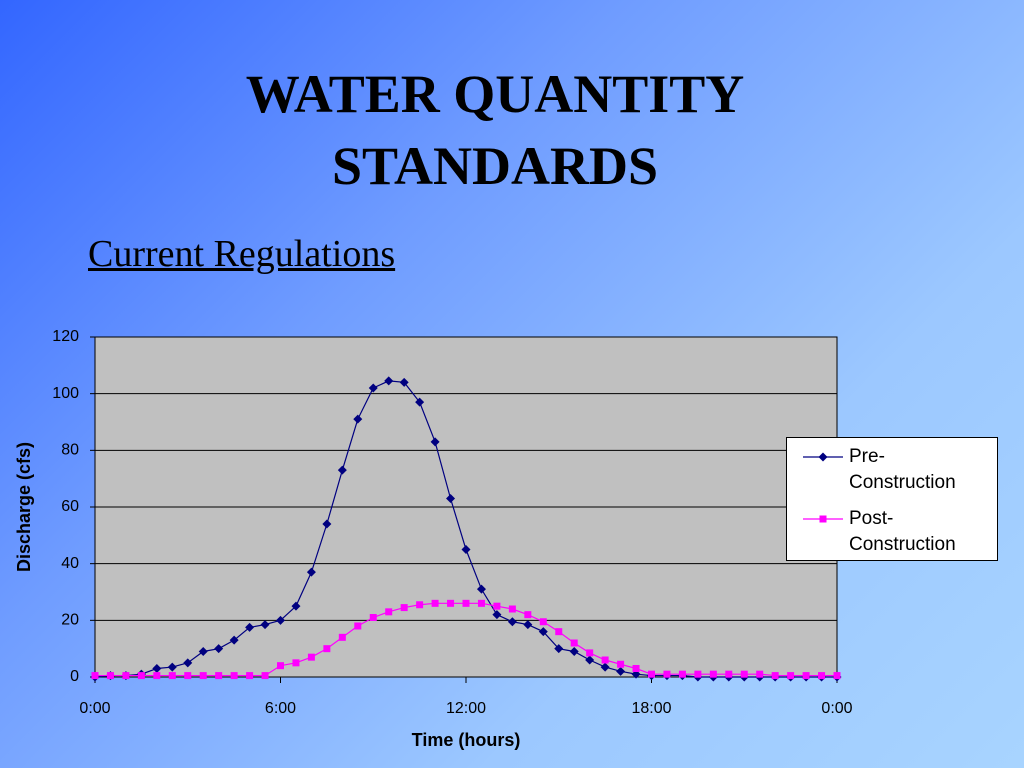 This screenshot has width=1024, height=768. I want to click on x-axis-label: Time (hours), so click(466, 740).